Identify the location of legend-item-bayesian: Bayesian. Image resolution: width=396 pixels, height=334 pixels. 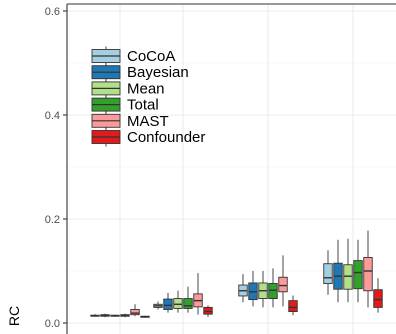
(140, 72).